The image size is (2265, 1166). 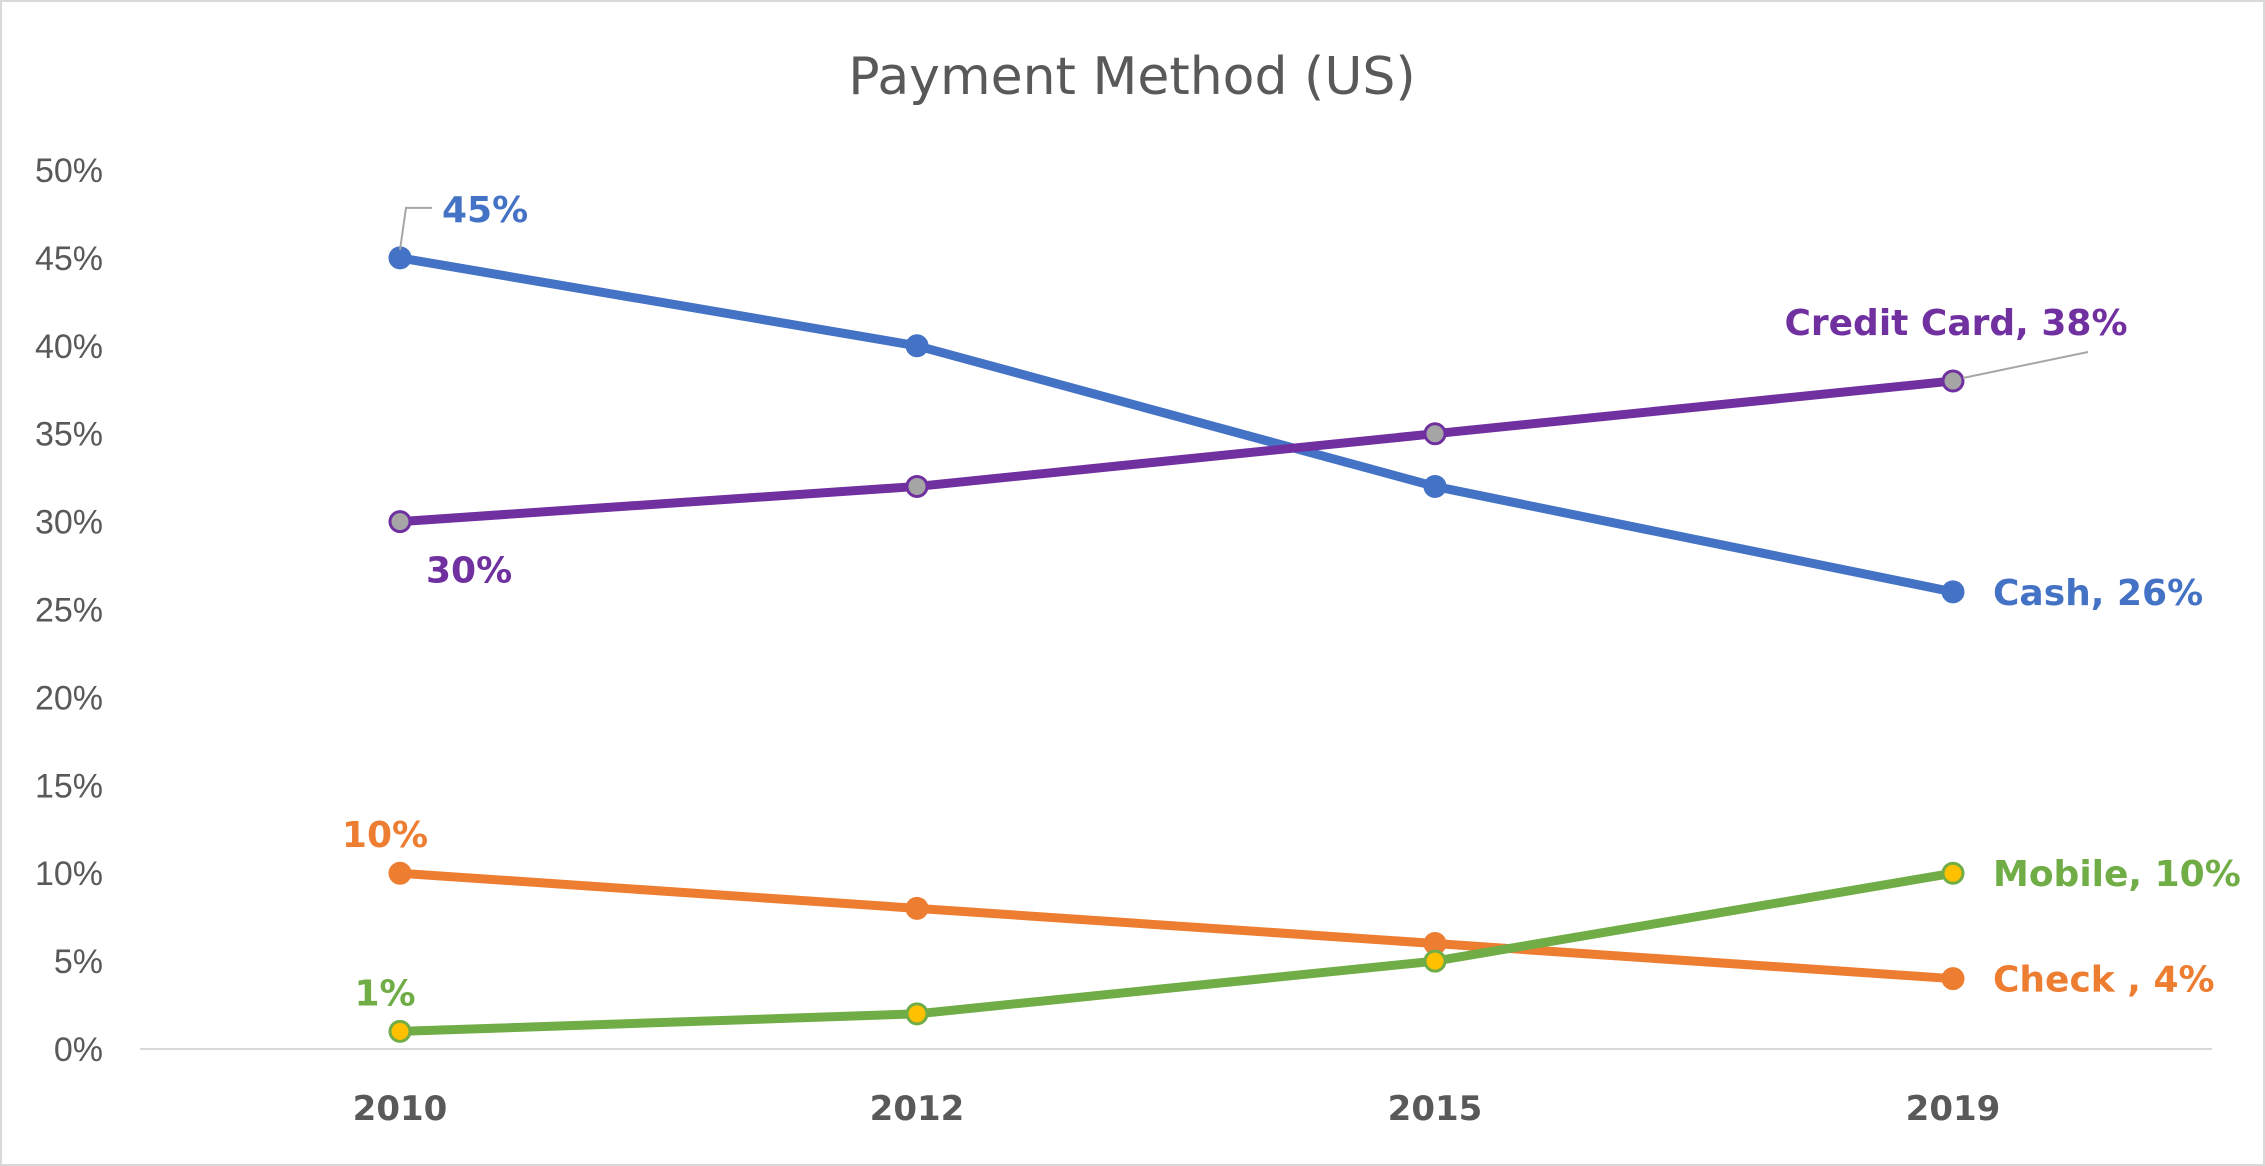 I want to click on series-line-mobile, so click(x=1176, y=952).